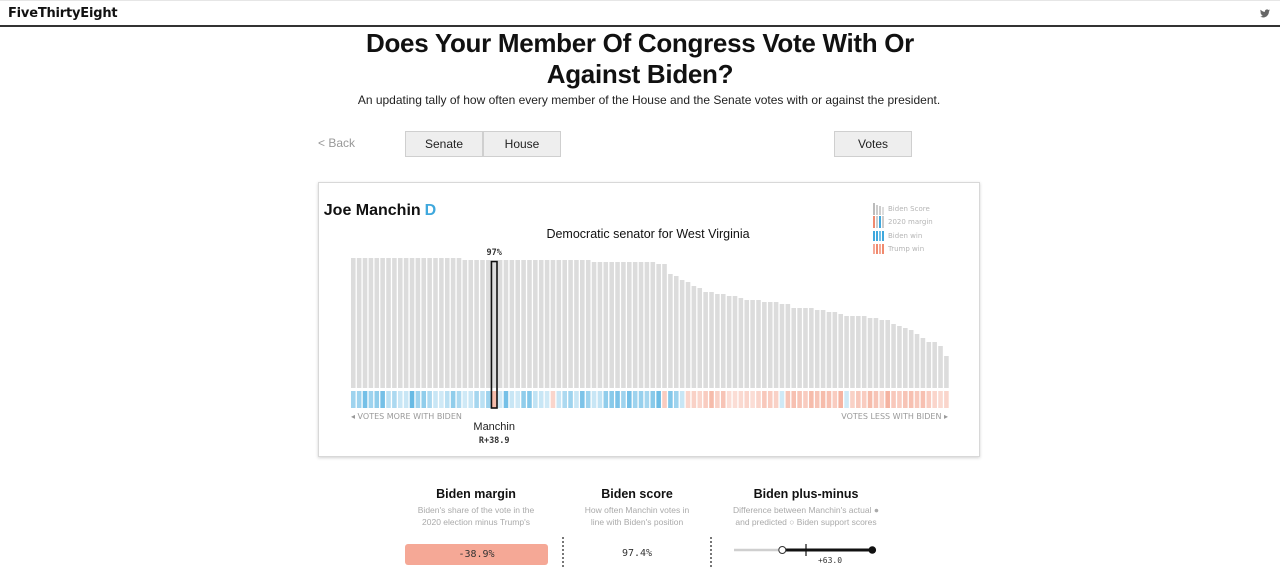  I want to click on site-logo: FiveThirtyEight, so click(63, 13).